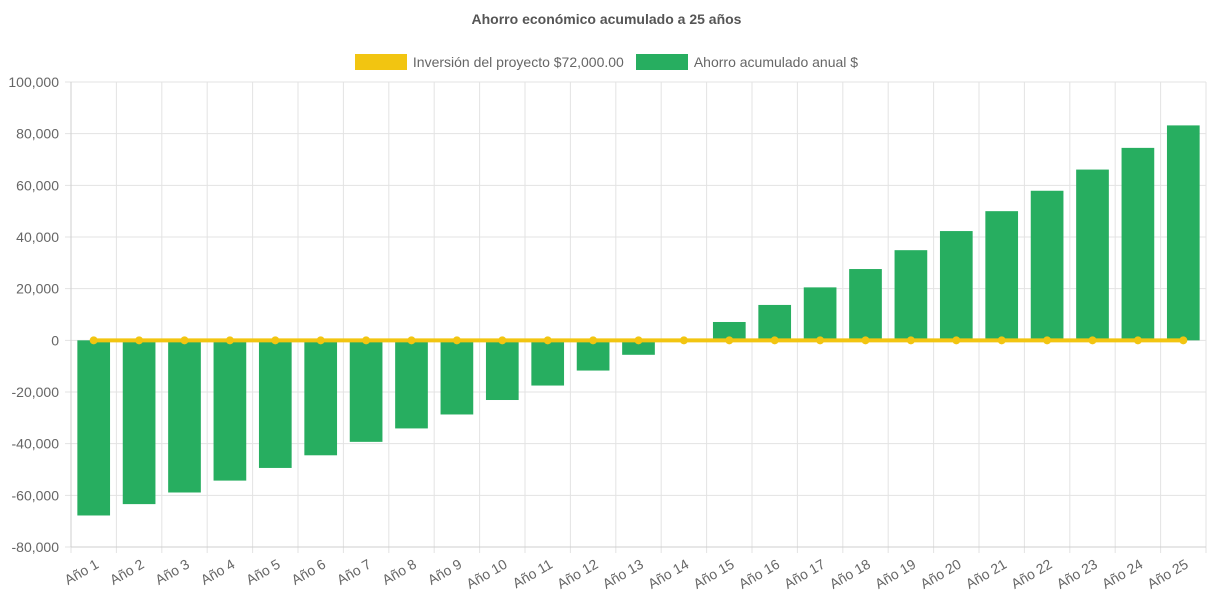 This screenshot has width=1213, height=606. Describe the element at coordinates (33, 82) in the screenshot. I see `y-tick-label: 100,000` at that location.